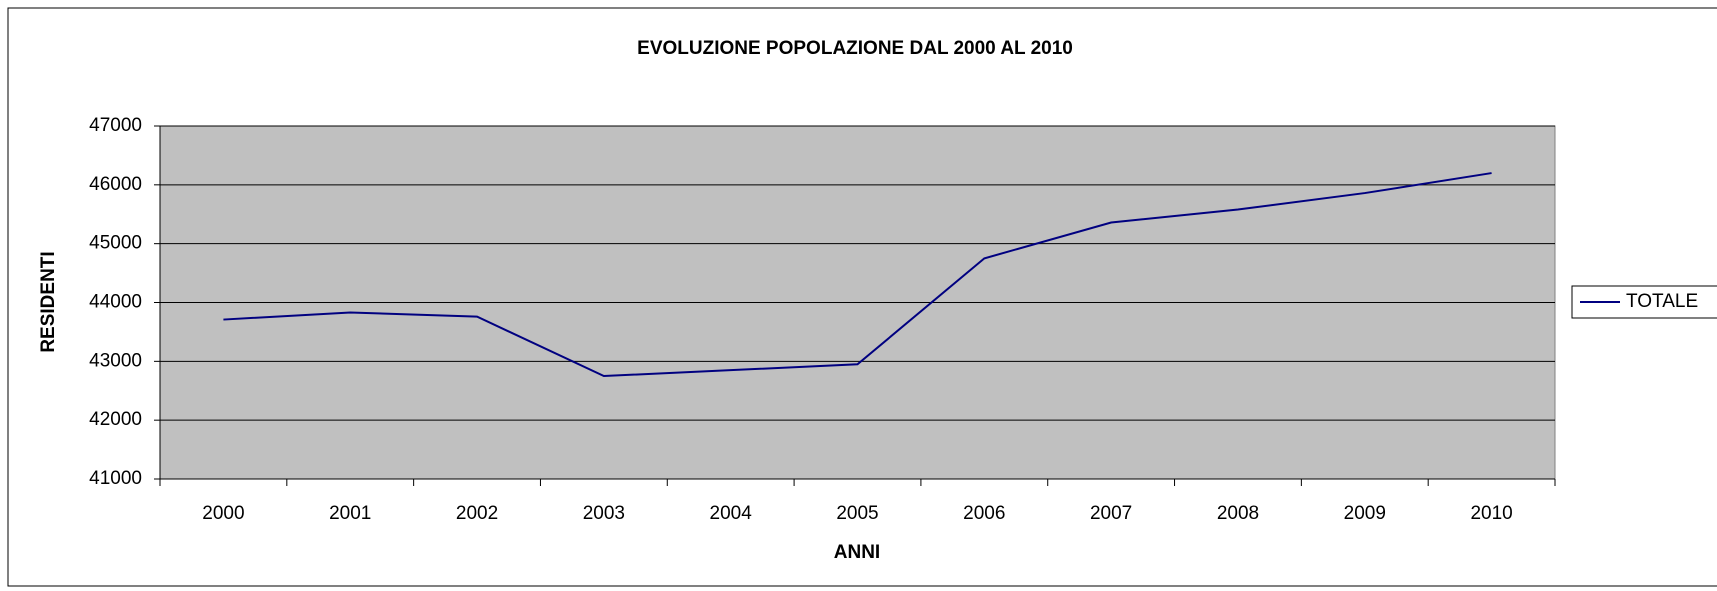 This screenshot has width=1717, height=591. What do you see at coordinates (1662, 301) in the screenshot?
I see `legend-label: TOTALE` at bounding box center [1662, 301].